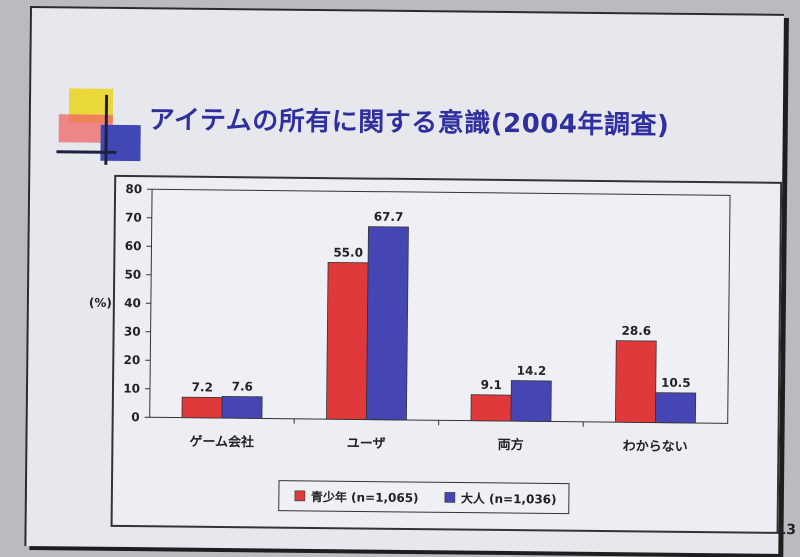  What do you see at coordinates (135, 417) in the screenshot?
I see `y-tick-label: 0` at bounding box center [135, 417].